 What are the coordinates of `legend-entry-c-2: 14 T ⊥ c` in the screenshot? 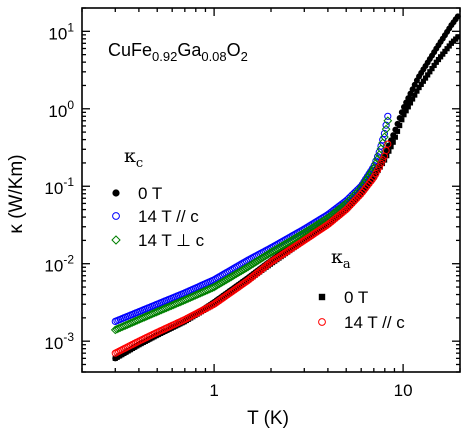 It's located at (158, 240).